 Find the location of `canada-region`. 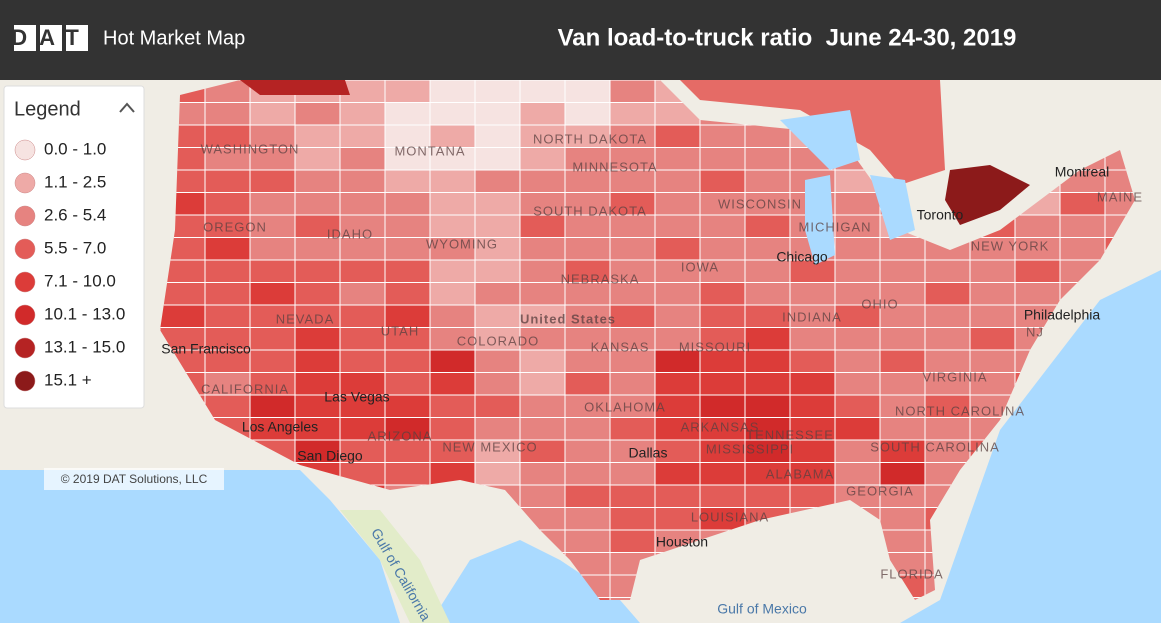

canada-region is located at coordinates (987, 195).